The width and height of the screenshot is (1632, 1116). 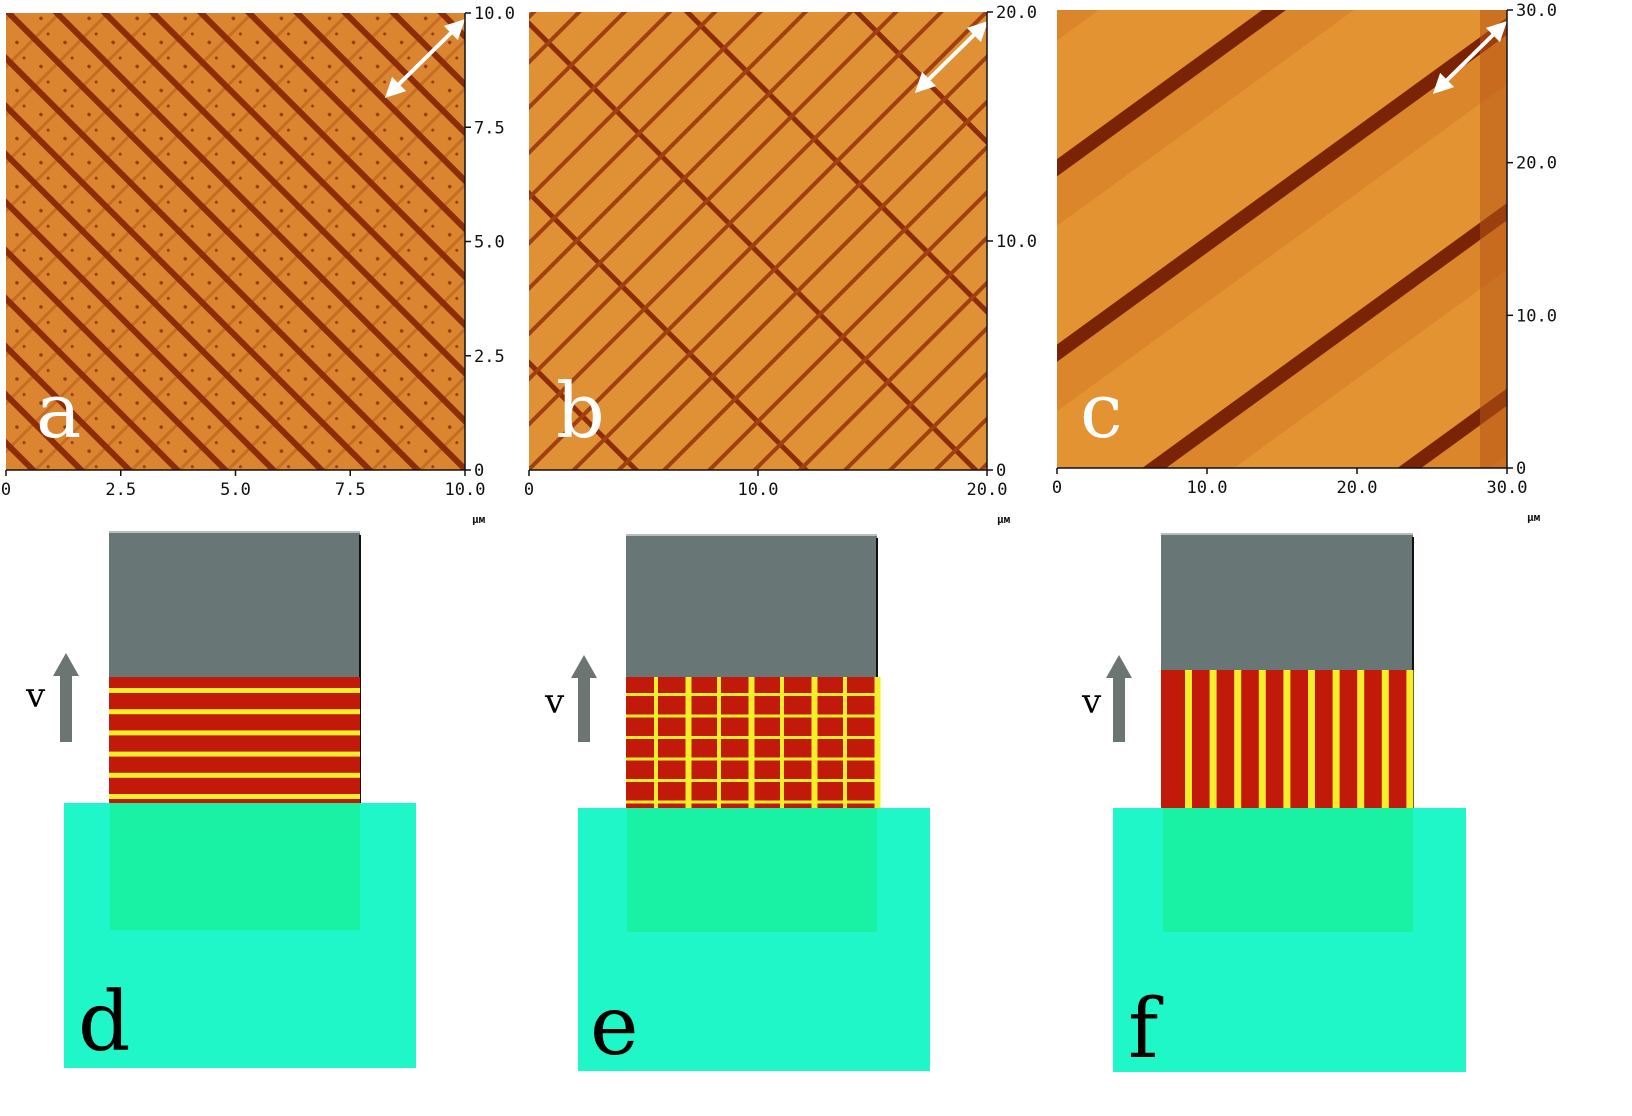 What do you see at coordinates (554, 702) in the screenshot?
I see `velocity-label-e: v` at bounding box center [554, 702].